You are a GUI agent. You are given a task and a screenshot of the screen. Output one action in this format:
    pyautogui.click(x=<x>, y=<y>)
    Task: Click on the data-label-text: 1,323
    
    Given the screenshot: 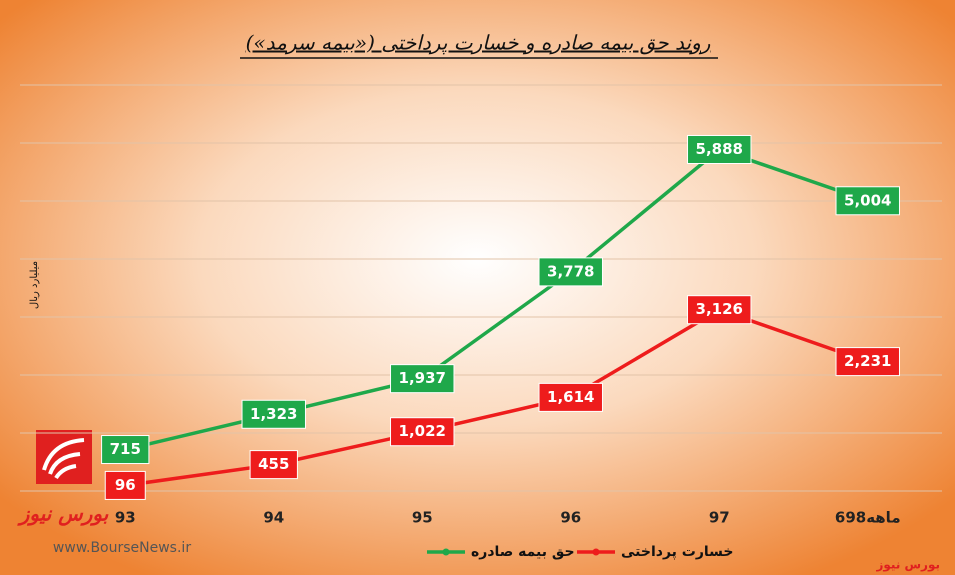 What is the action you would take?
    pyautogui.click(x=273, y=414)
    